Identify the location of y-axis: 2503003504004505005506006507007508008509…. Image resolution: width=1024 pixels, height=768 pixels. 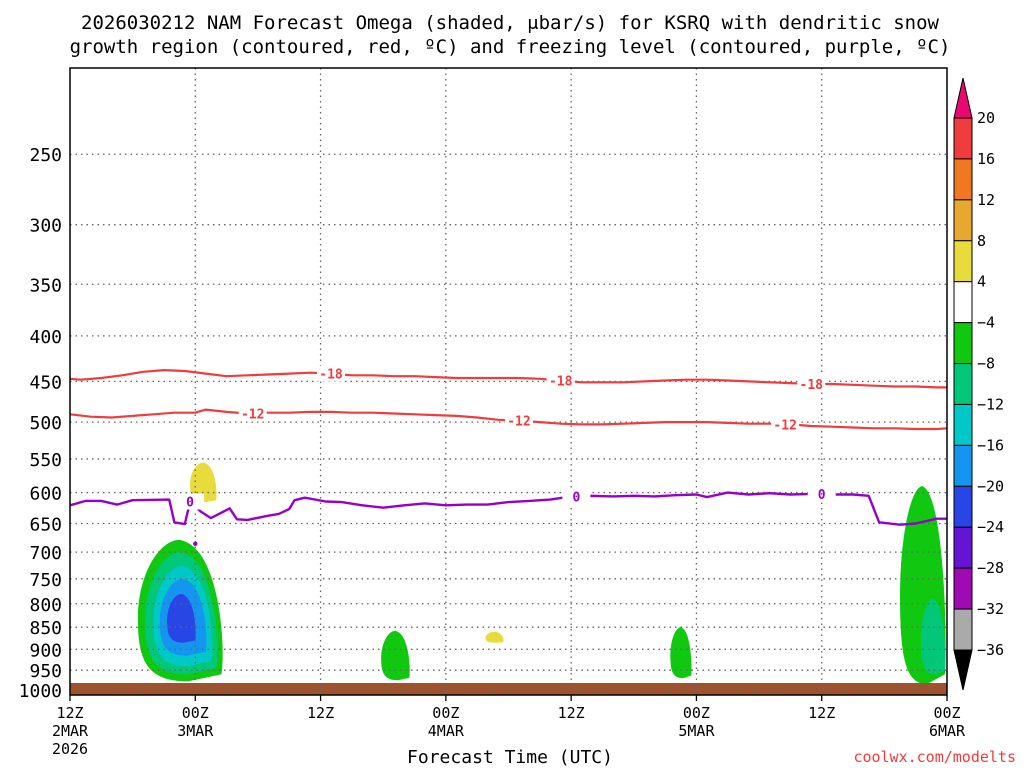
(40, 423).